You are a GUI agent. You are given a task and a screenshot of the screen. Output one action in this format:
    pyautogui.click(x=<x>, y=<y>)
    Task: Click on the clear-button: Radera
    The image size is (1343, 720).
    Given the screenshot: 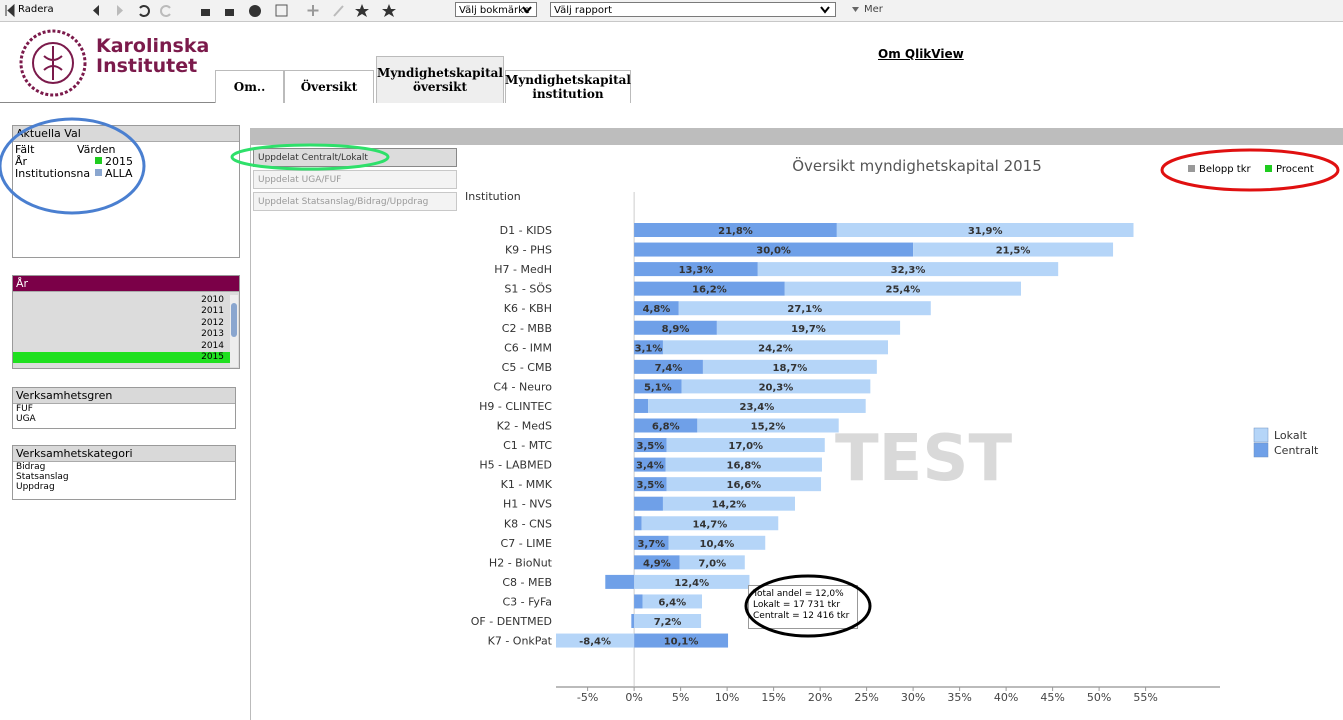 What is the action you would take?
    pyautogui.click(x=36, y=9)
    